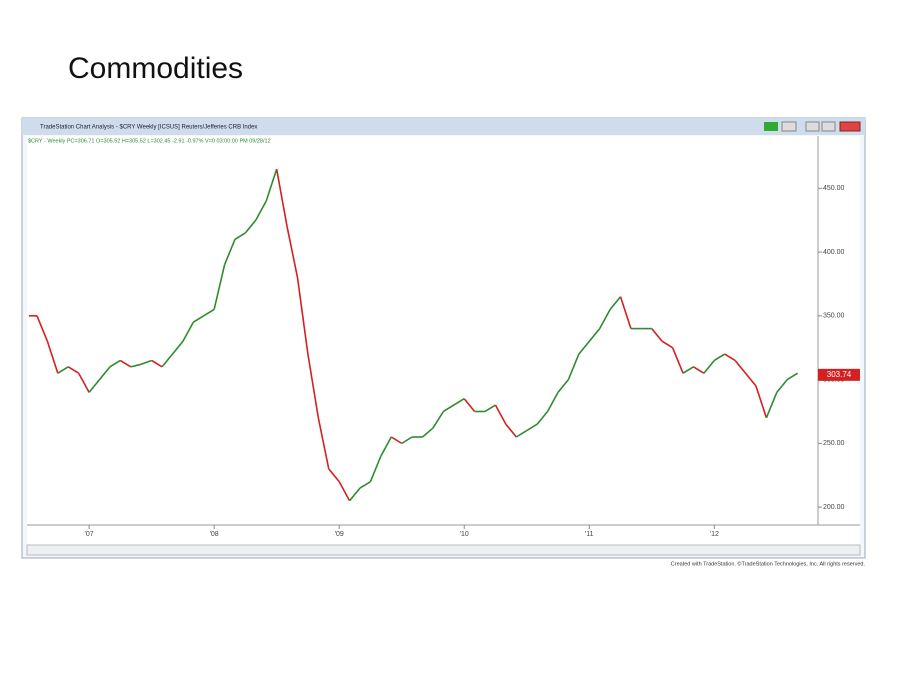  What do you see at coordinates (339, 534) in the screenshot?
I see `x-tick-label: '09` at bounding box center [339, 534].